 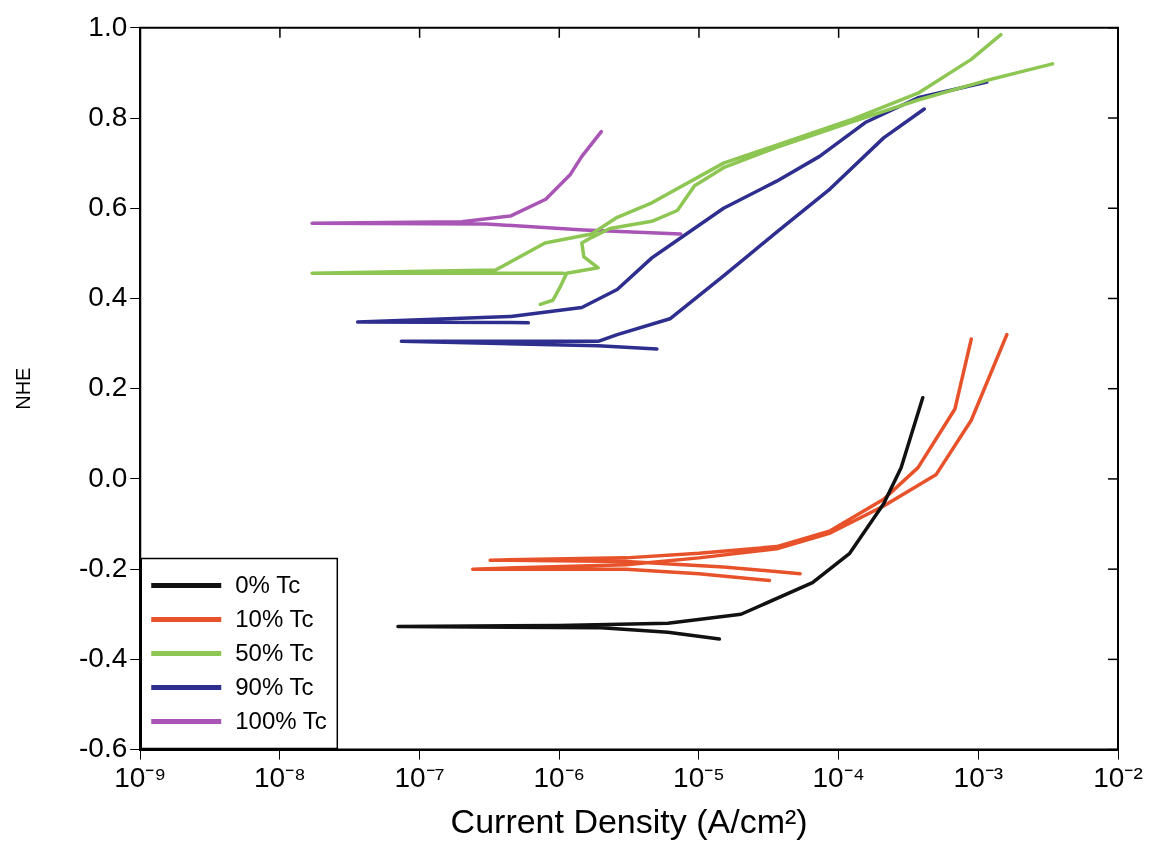 I want to click on x-tick-label: 10⁻⁵, so click(x=699, y=778).